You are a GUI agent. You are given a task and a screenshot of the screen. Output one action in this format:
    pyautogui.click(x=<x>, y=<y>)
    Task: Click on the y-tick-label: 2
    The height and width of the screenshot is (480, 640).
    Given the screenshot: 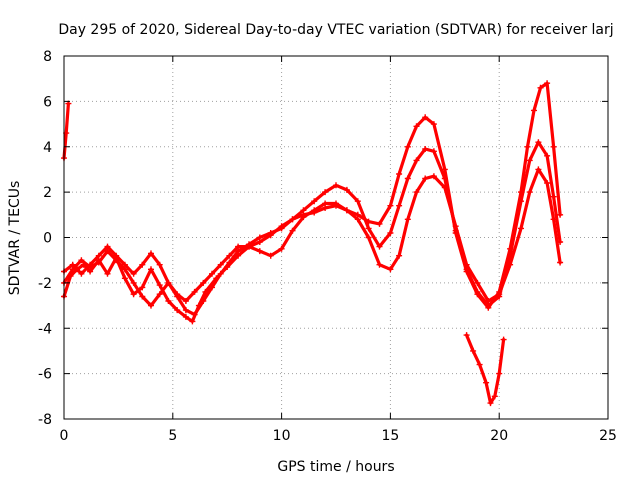 What is the action you would take?
    pyautogui.click(x=47, y=193)
    